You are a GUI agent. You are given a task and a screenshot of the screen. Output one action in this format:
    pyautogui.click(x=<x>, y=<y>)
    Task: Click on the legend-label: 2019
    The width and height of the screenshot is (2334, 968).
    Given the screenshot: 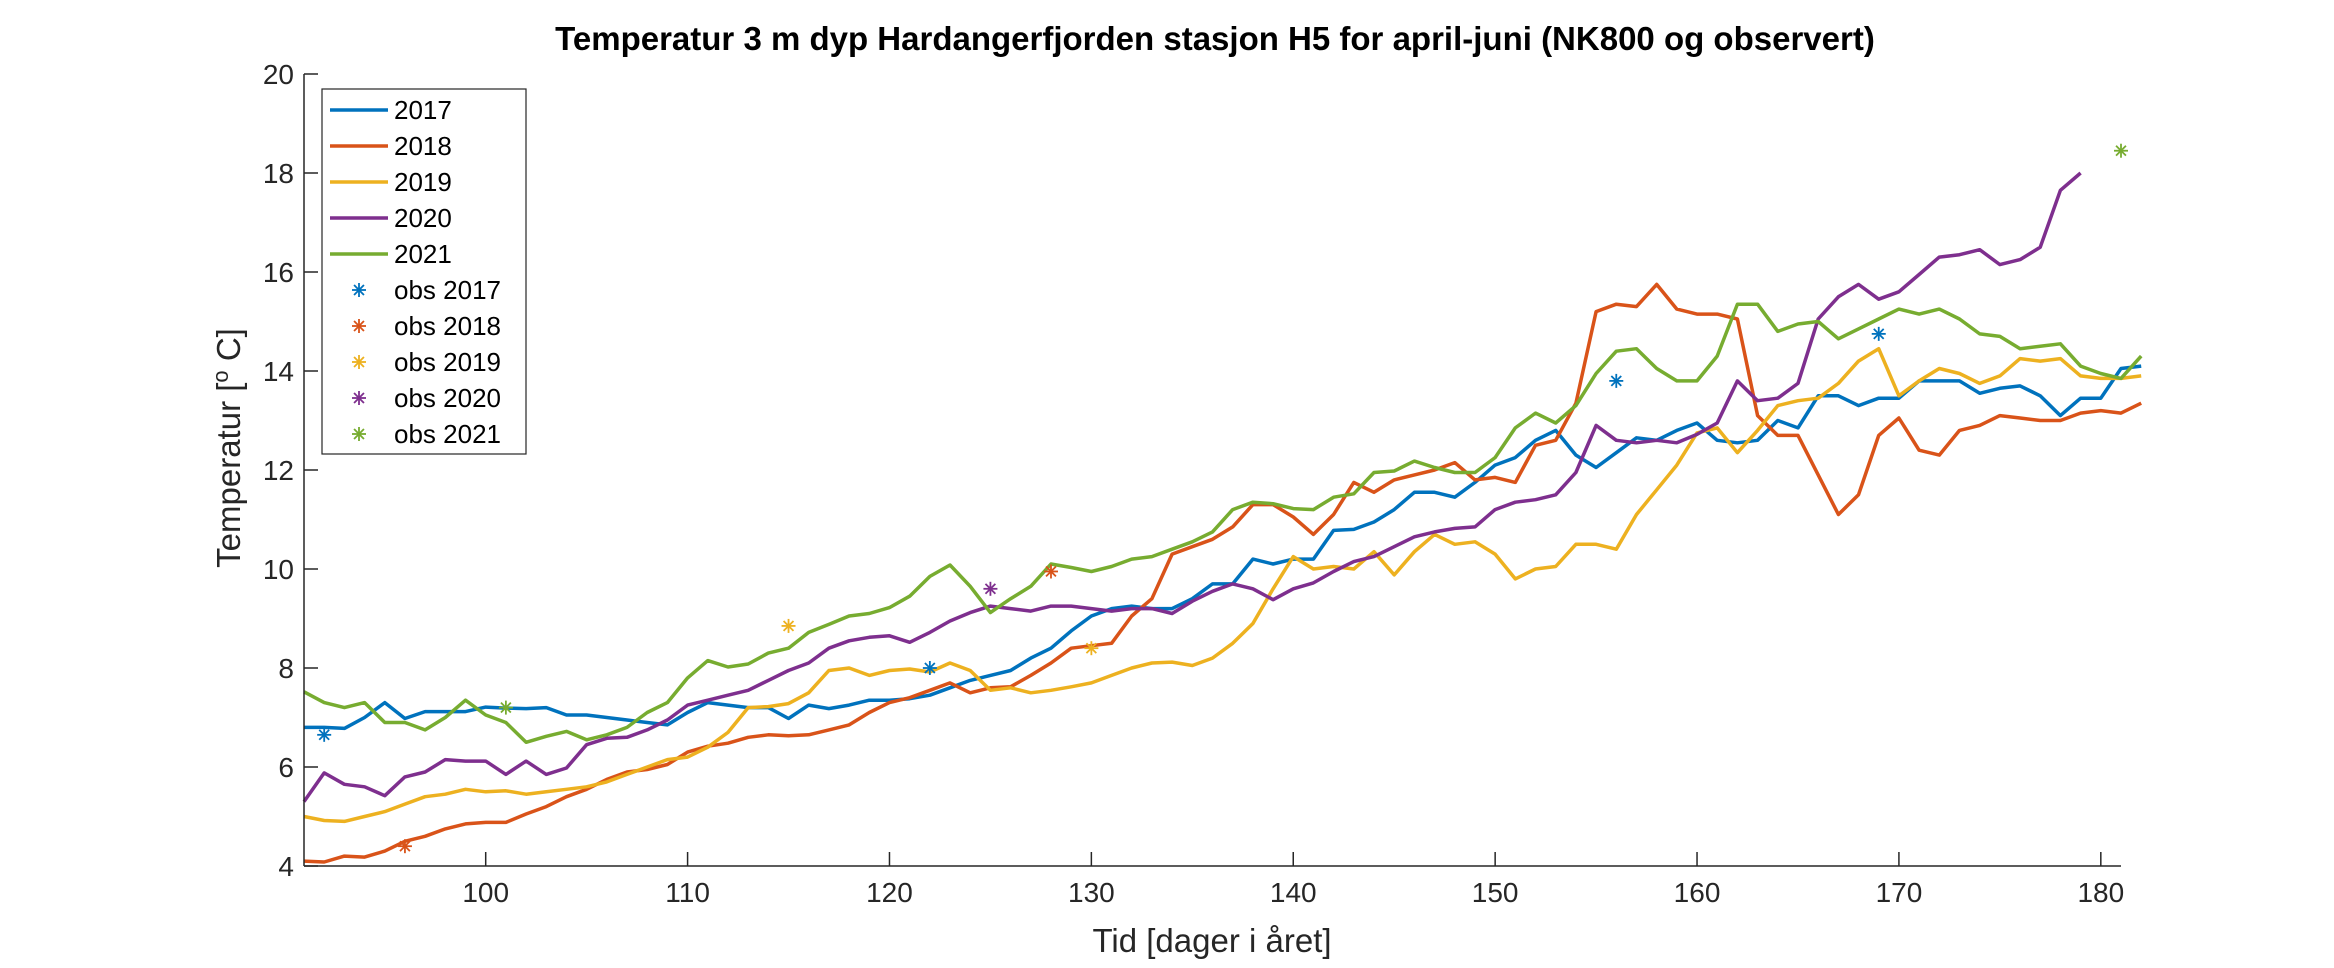 What is the action you would take?
    pyautogui.click(x=423, y=182)
    